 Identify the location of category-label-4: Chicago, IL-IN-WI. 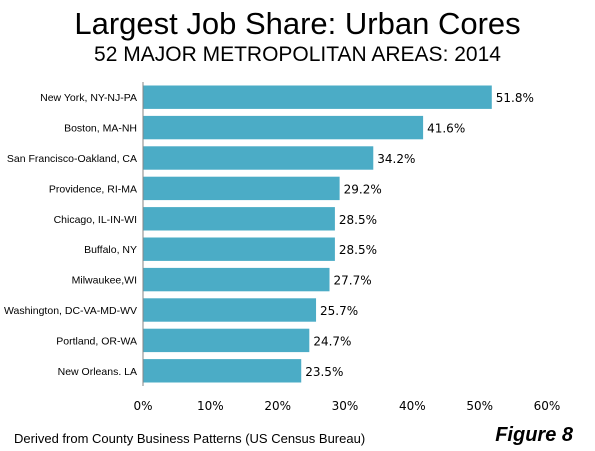
(95, 220).